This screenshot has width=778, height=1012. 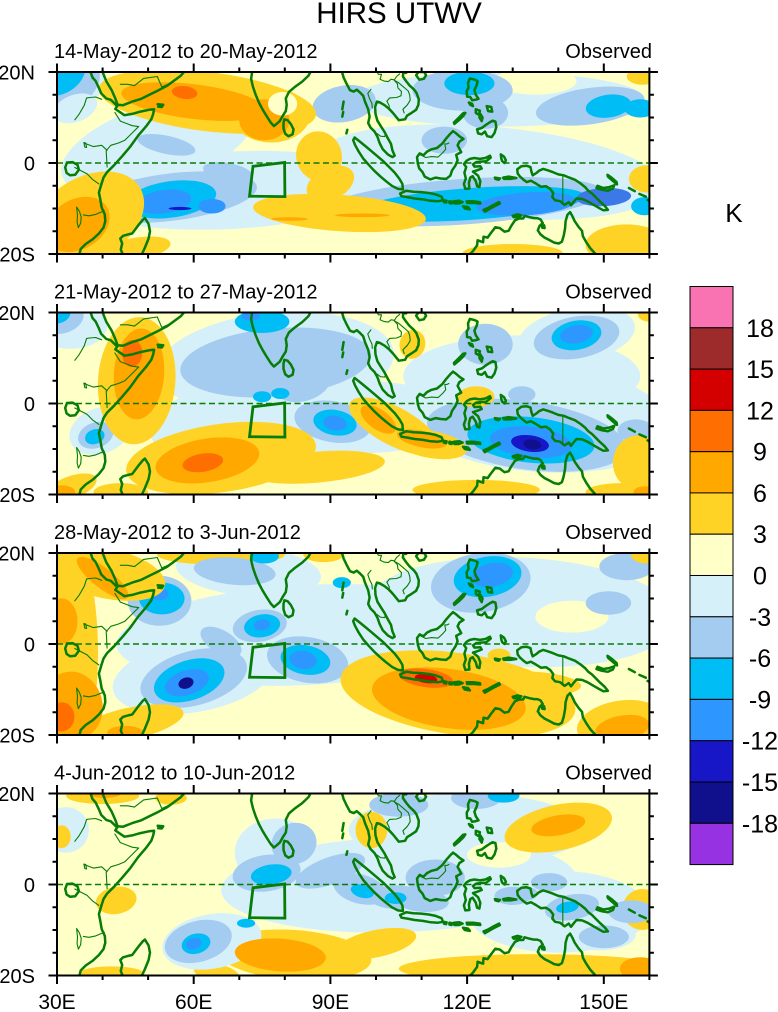 I want to click on svg-text: -15, so click(x=760, y=783).